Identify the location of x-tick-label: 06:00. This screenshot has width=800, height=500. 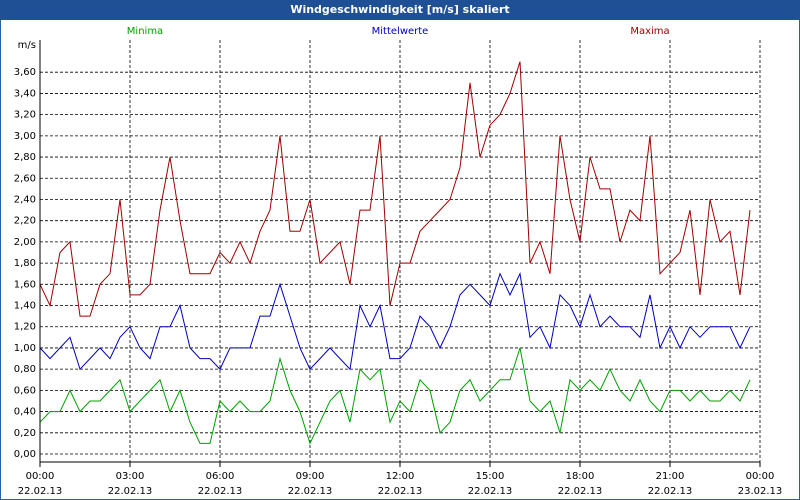
(220, 476).